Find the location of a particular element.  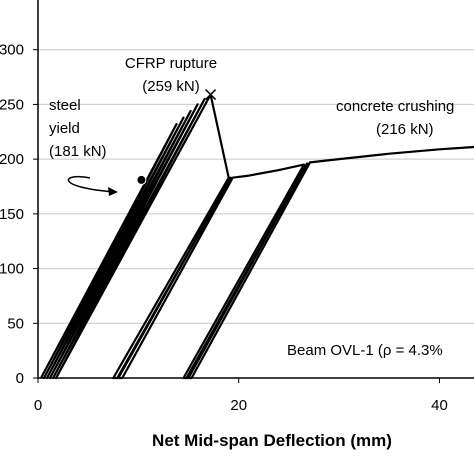

concrete-crushing-label-line-1: concrete crushing is located at coordinates (395, 106).